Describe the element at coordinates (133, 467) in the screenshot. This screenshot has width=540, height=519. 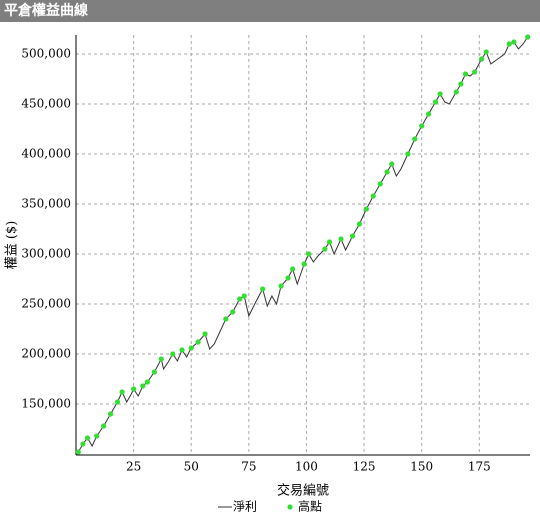
I see `x-tick-label: 25` at that location.